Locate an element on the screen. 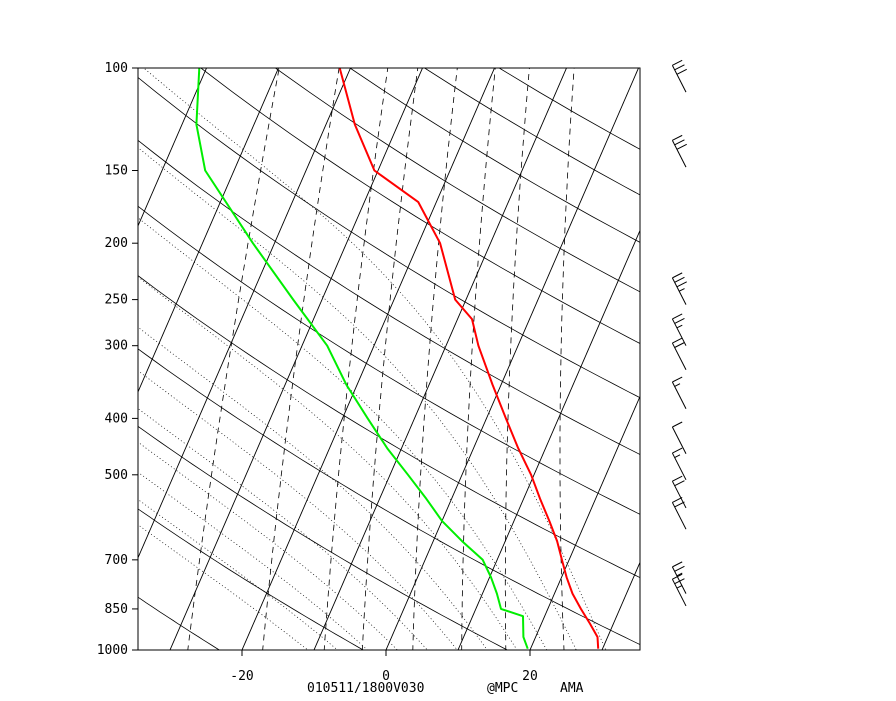 The height and width of the screenshot is (701, 896). pressure-tick-label: 150 is located at coordinates (116, 170).